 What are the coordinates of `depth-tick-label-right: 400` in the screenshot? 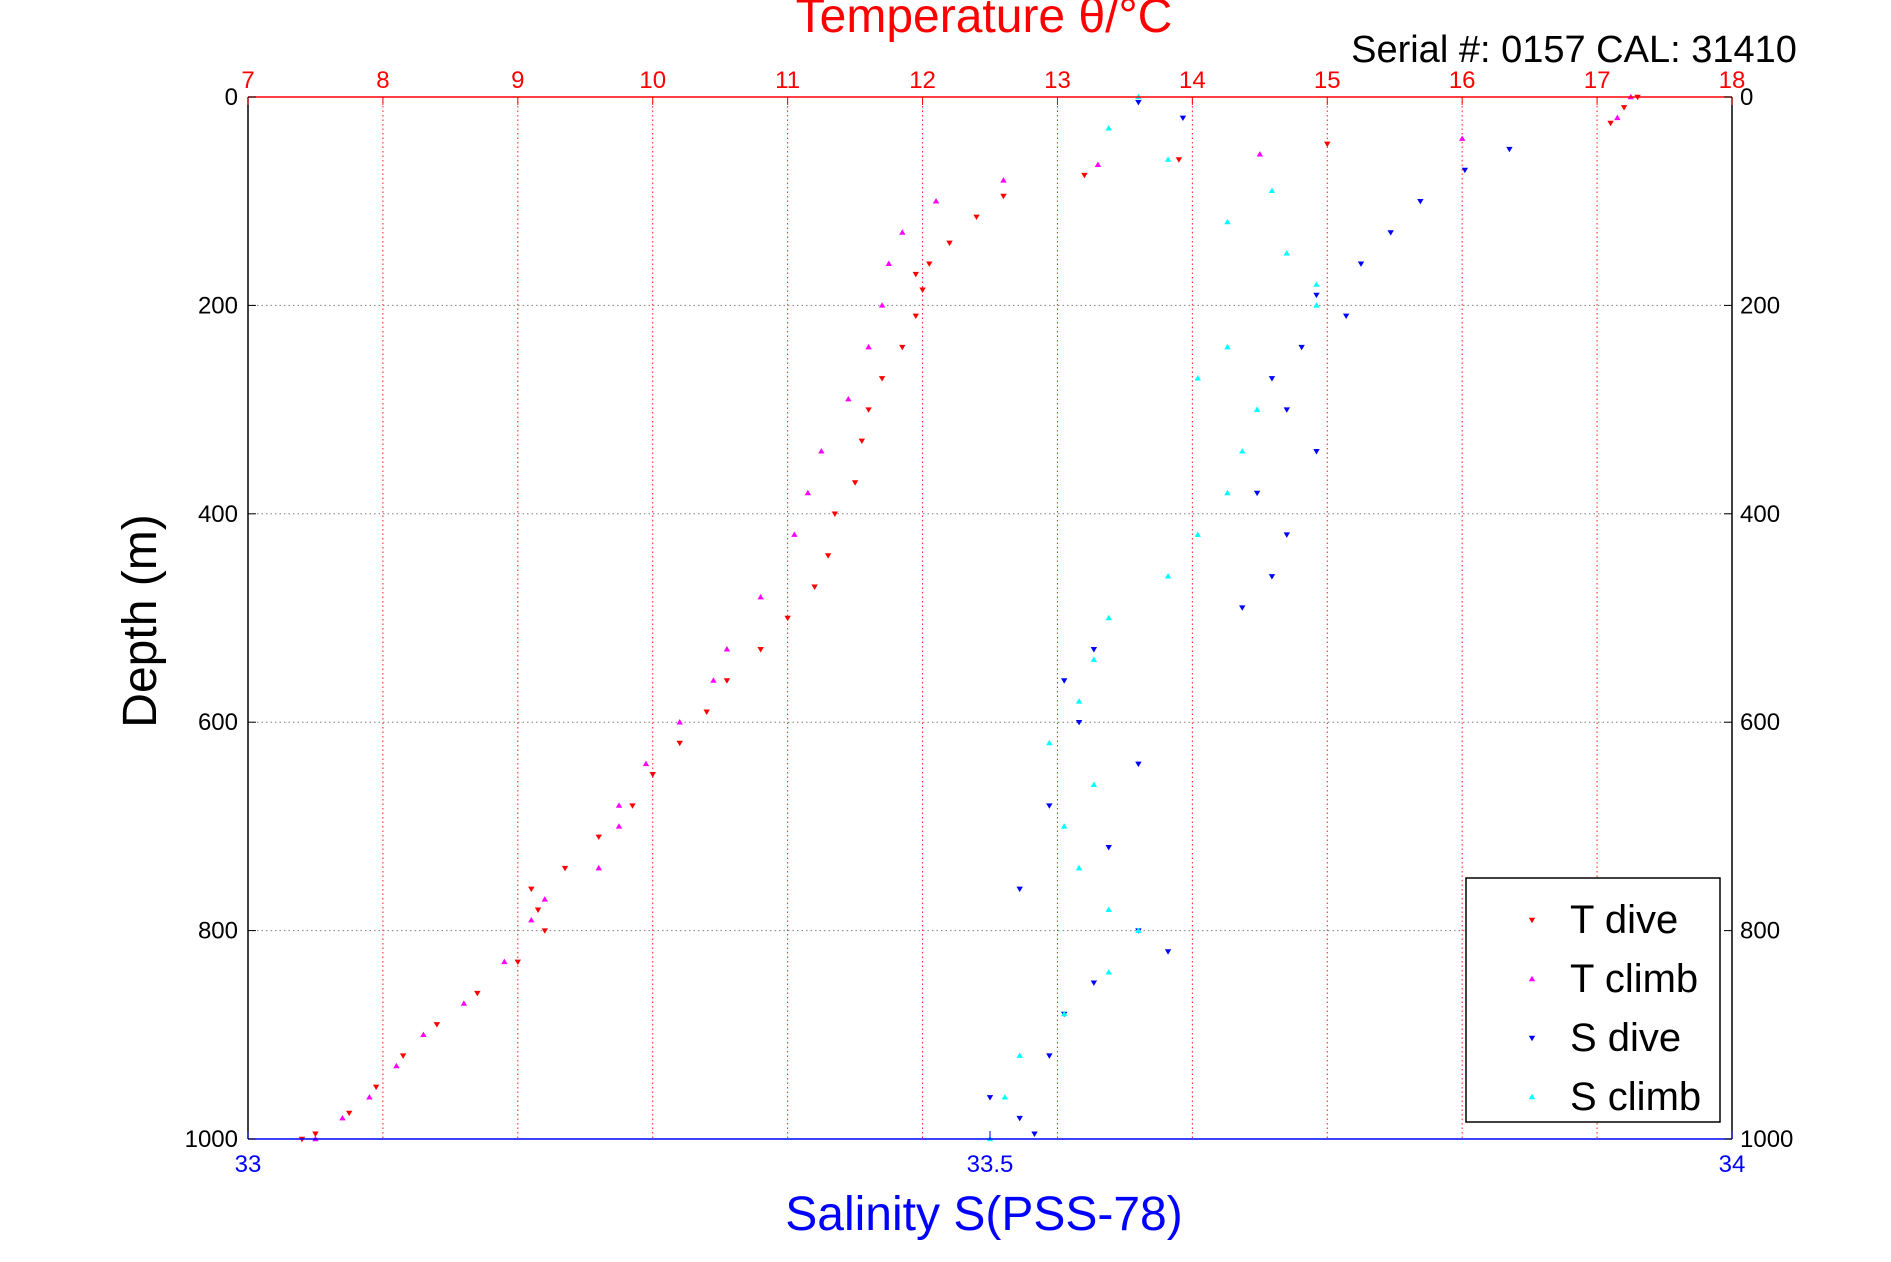 It's located at (1760, 514).